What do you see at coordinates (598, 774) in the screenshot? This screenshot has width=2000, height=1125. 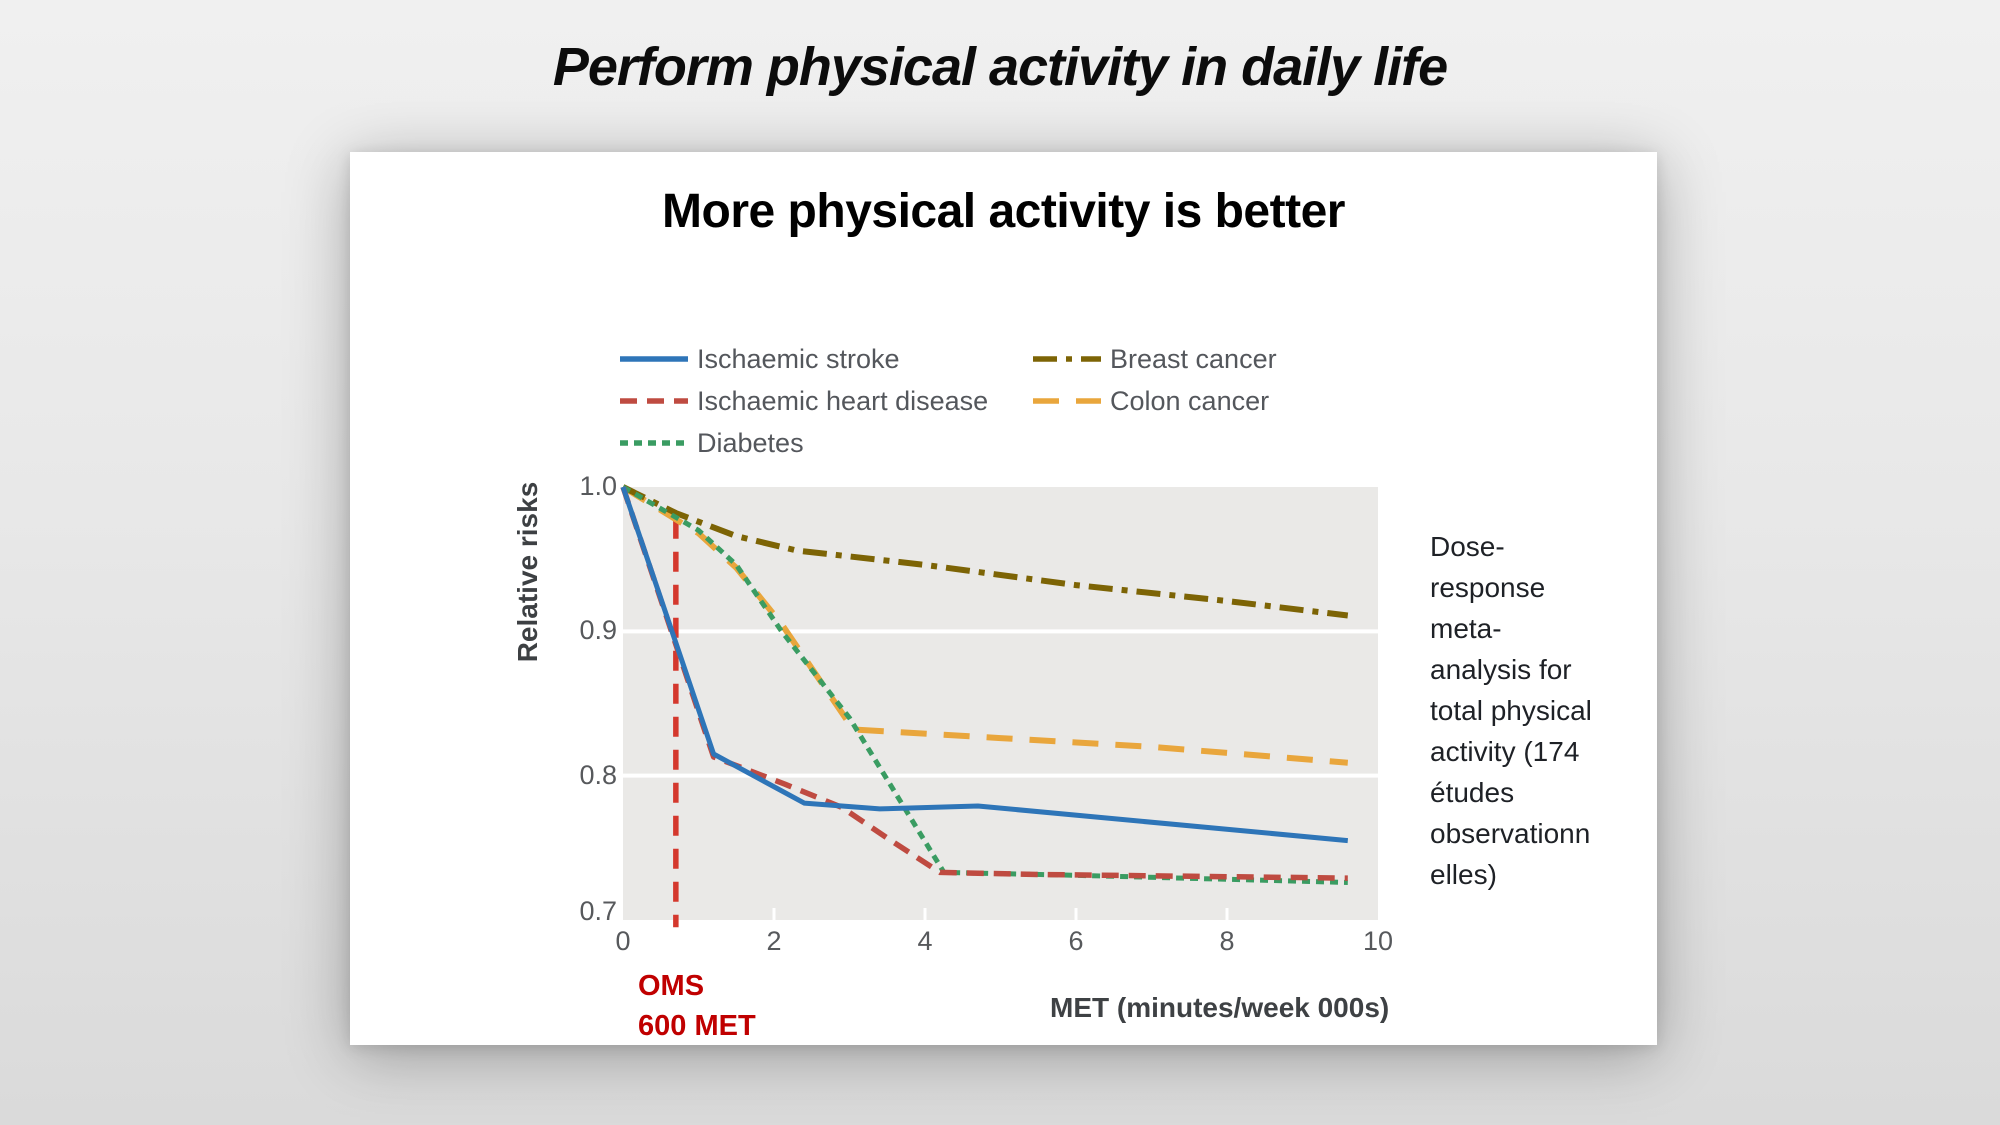 I see `y-tick-label-0.8: 0.8` at bounding box center [598, 774].